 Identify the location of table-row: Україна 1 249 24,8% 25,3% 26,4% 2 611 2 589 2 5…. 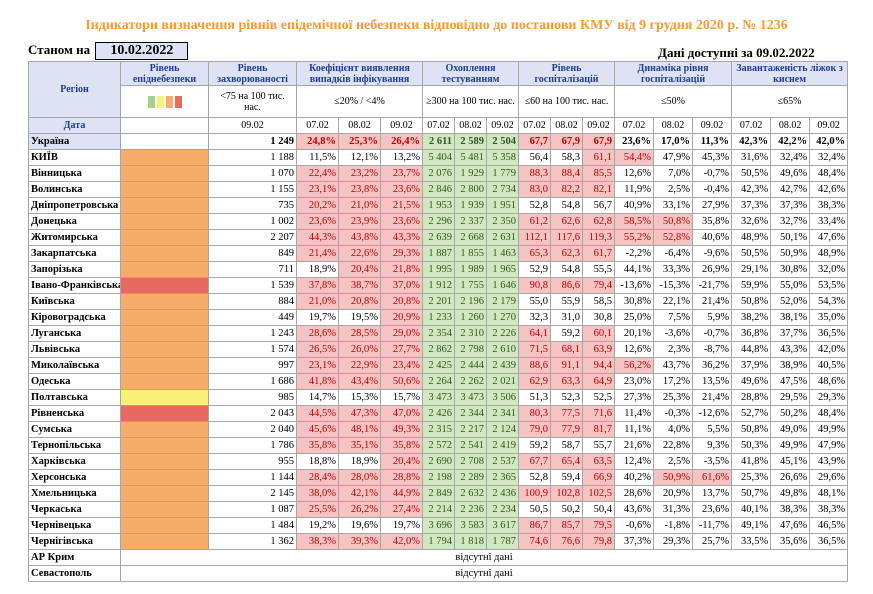
(438, 141).